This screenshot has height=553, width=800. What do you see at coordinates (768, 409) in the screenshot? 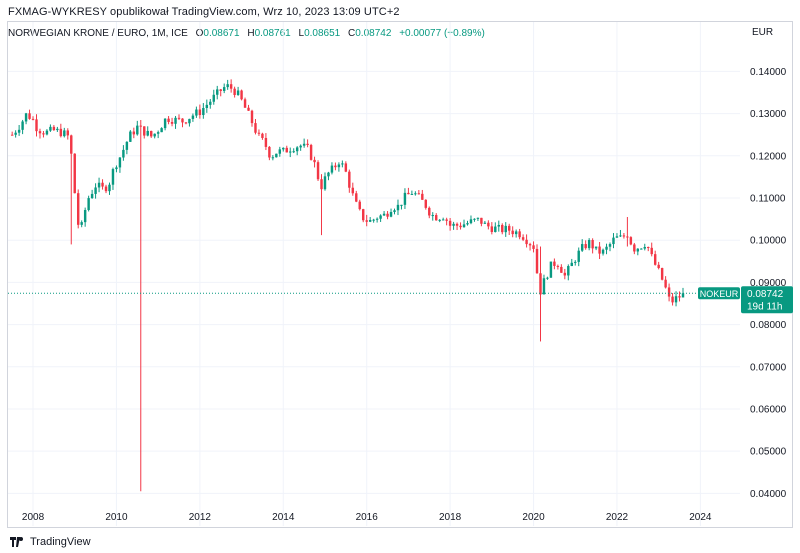
I see `y-tick-label: 0.06000` at bounding box center [768, 409].